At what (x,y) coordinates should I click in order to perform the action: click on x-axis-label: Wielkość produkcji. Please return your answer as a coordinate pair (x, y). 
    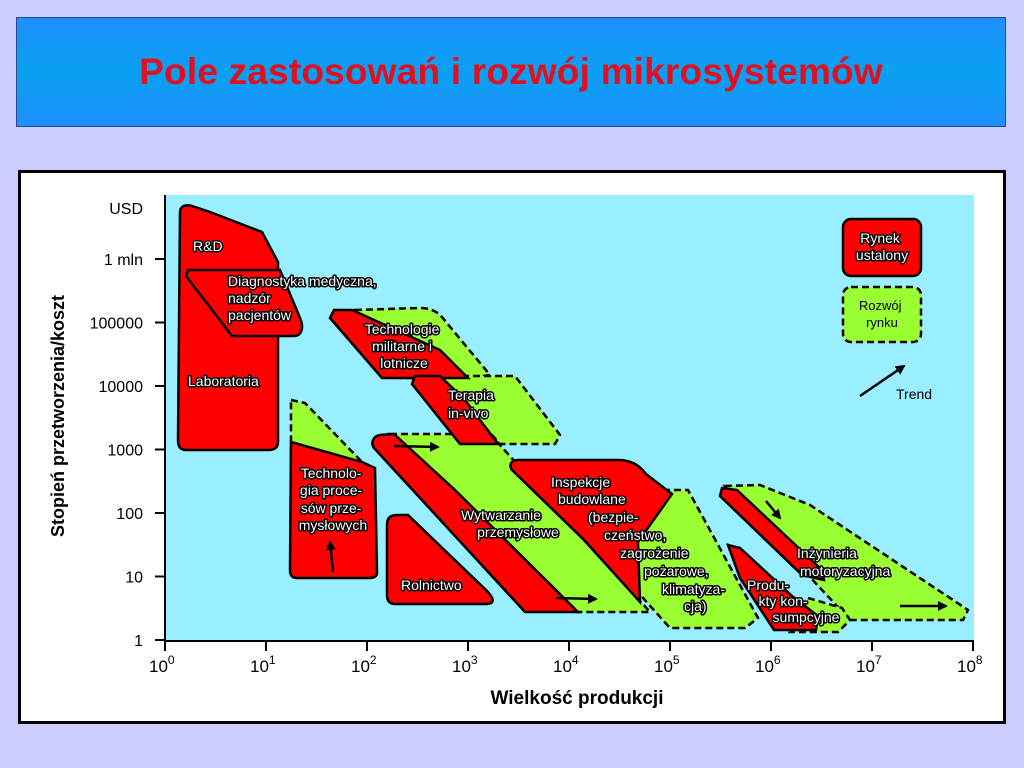
    Looking at the image, I should click on (577, 698).